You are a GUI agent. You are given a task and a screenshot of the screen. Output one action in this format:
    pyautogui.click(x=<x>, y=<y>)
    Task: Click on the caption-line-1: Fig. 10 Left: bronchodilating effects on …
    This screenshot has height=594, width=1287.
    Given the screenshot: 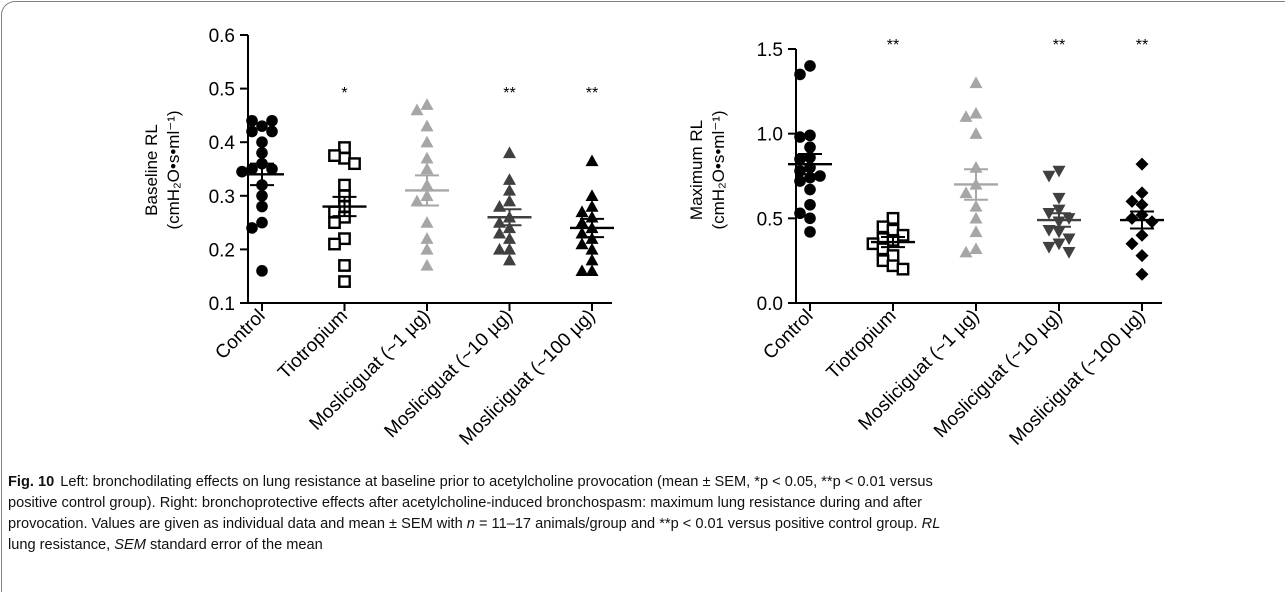 What is the action you would take?
    pyautogui.click(x=642, y=482)
    